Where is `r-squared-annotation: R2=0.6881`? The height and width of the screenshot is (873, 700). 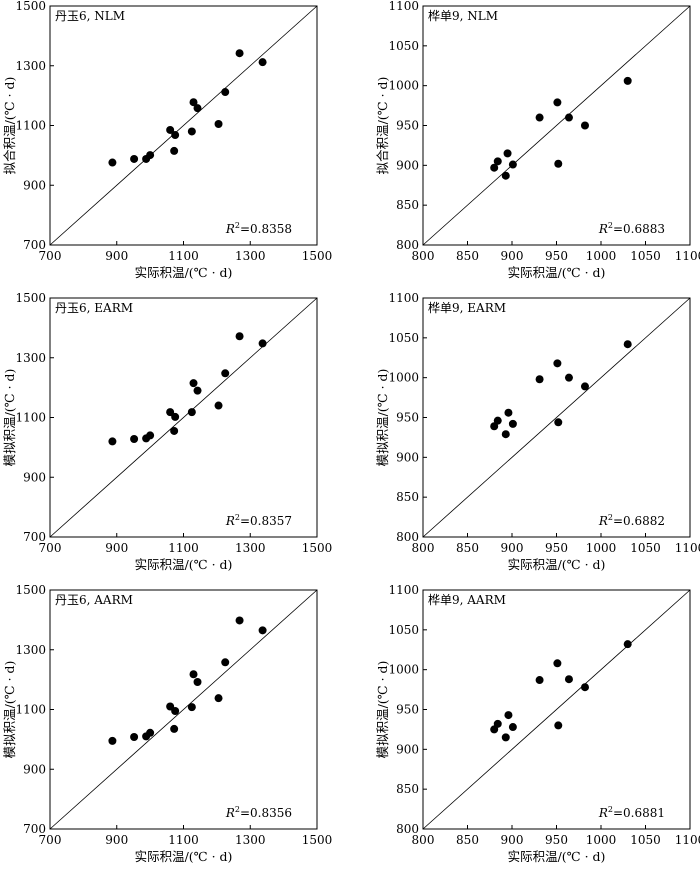 r-squared-annotation: R2=0.6881 is located at coordinates (631, 812).